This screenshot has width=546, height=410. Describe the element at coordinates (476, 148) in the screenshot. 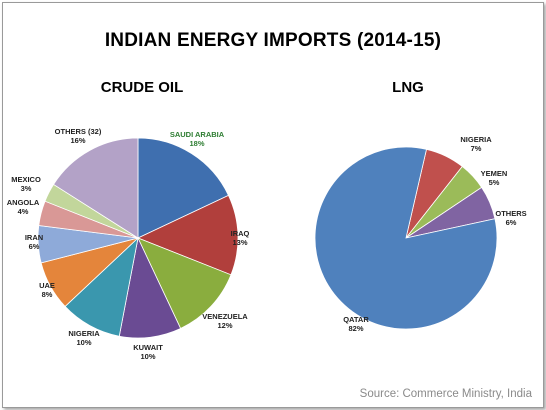

I see `lng-label-percent: 7%` at that location.